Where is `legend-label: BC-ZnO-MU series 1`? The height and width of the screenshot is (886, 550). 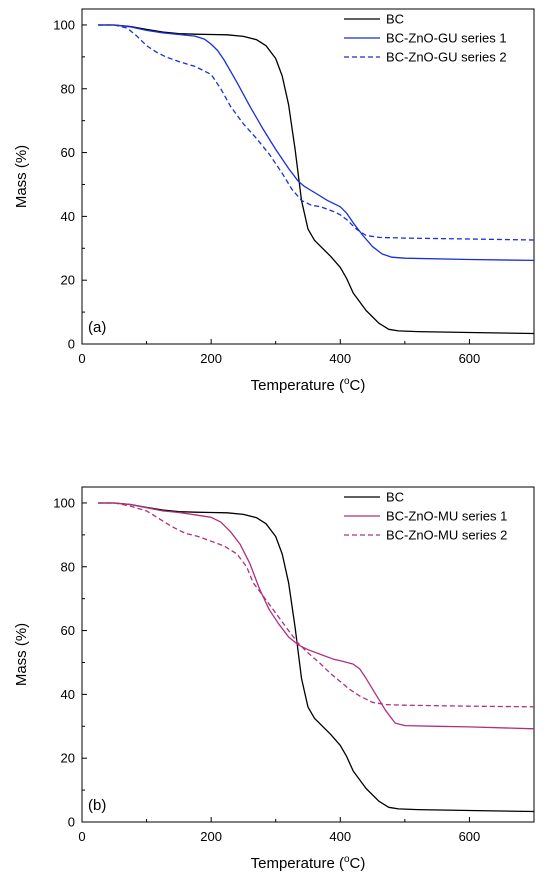 legend-label: BC-ZnO-MU series 1 is located at coordinates (446, 516).